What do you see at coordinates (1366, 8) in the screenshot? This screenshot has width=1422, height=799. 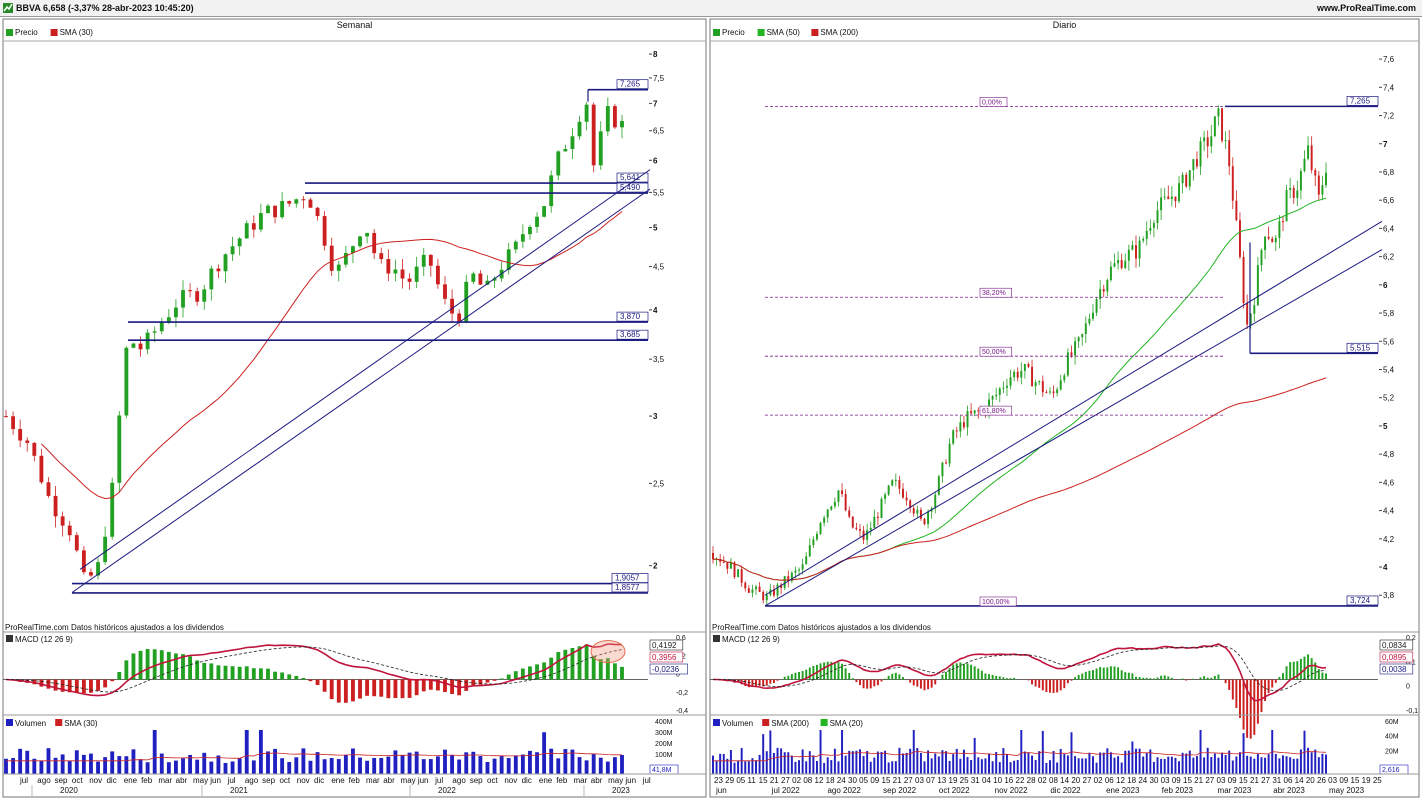 I see `site-link: www.ProRealTime.com` at bounding box center [1366, 8].